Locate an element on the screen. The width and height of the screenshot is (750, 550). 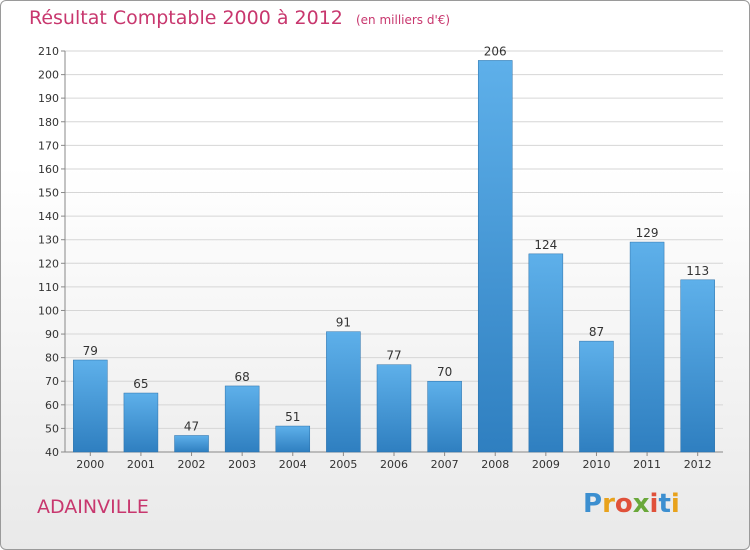
x-tick-label: 2009 is located at coordinates (546, 464).